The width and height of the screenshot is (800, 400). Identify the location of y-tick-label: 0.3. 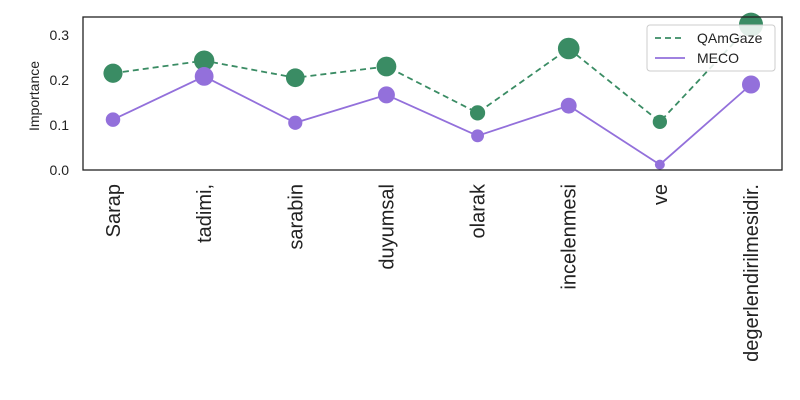
(60, 35).